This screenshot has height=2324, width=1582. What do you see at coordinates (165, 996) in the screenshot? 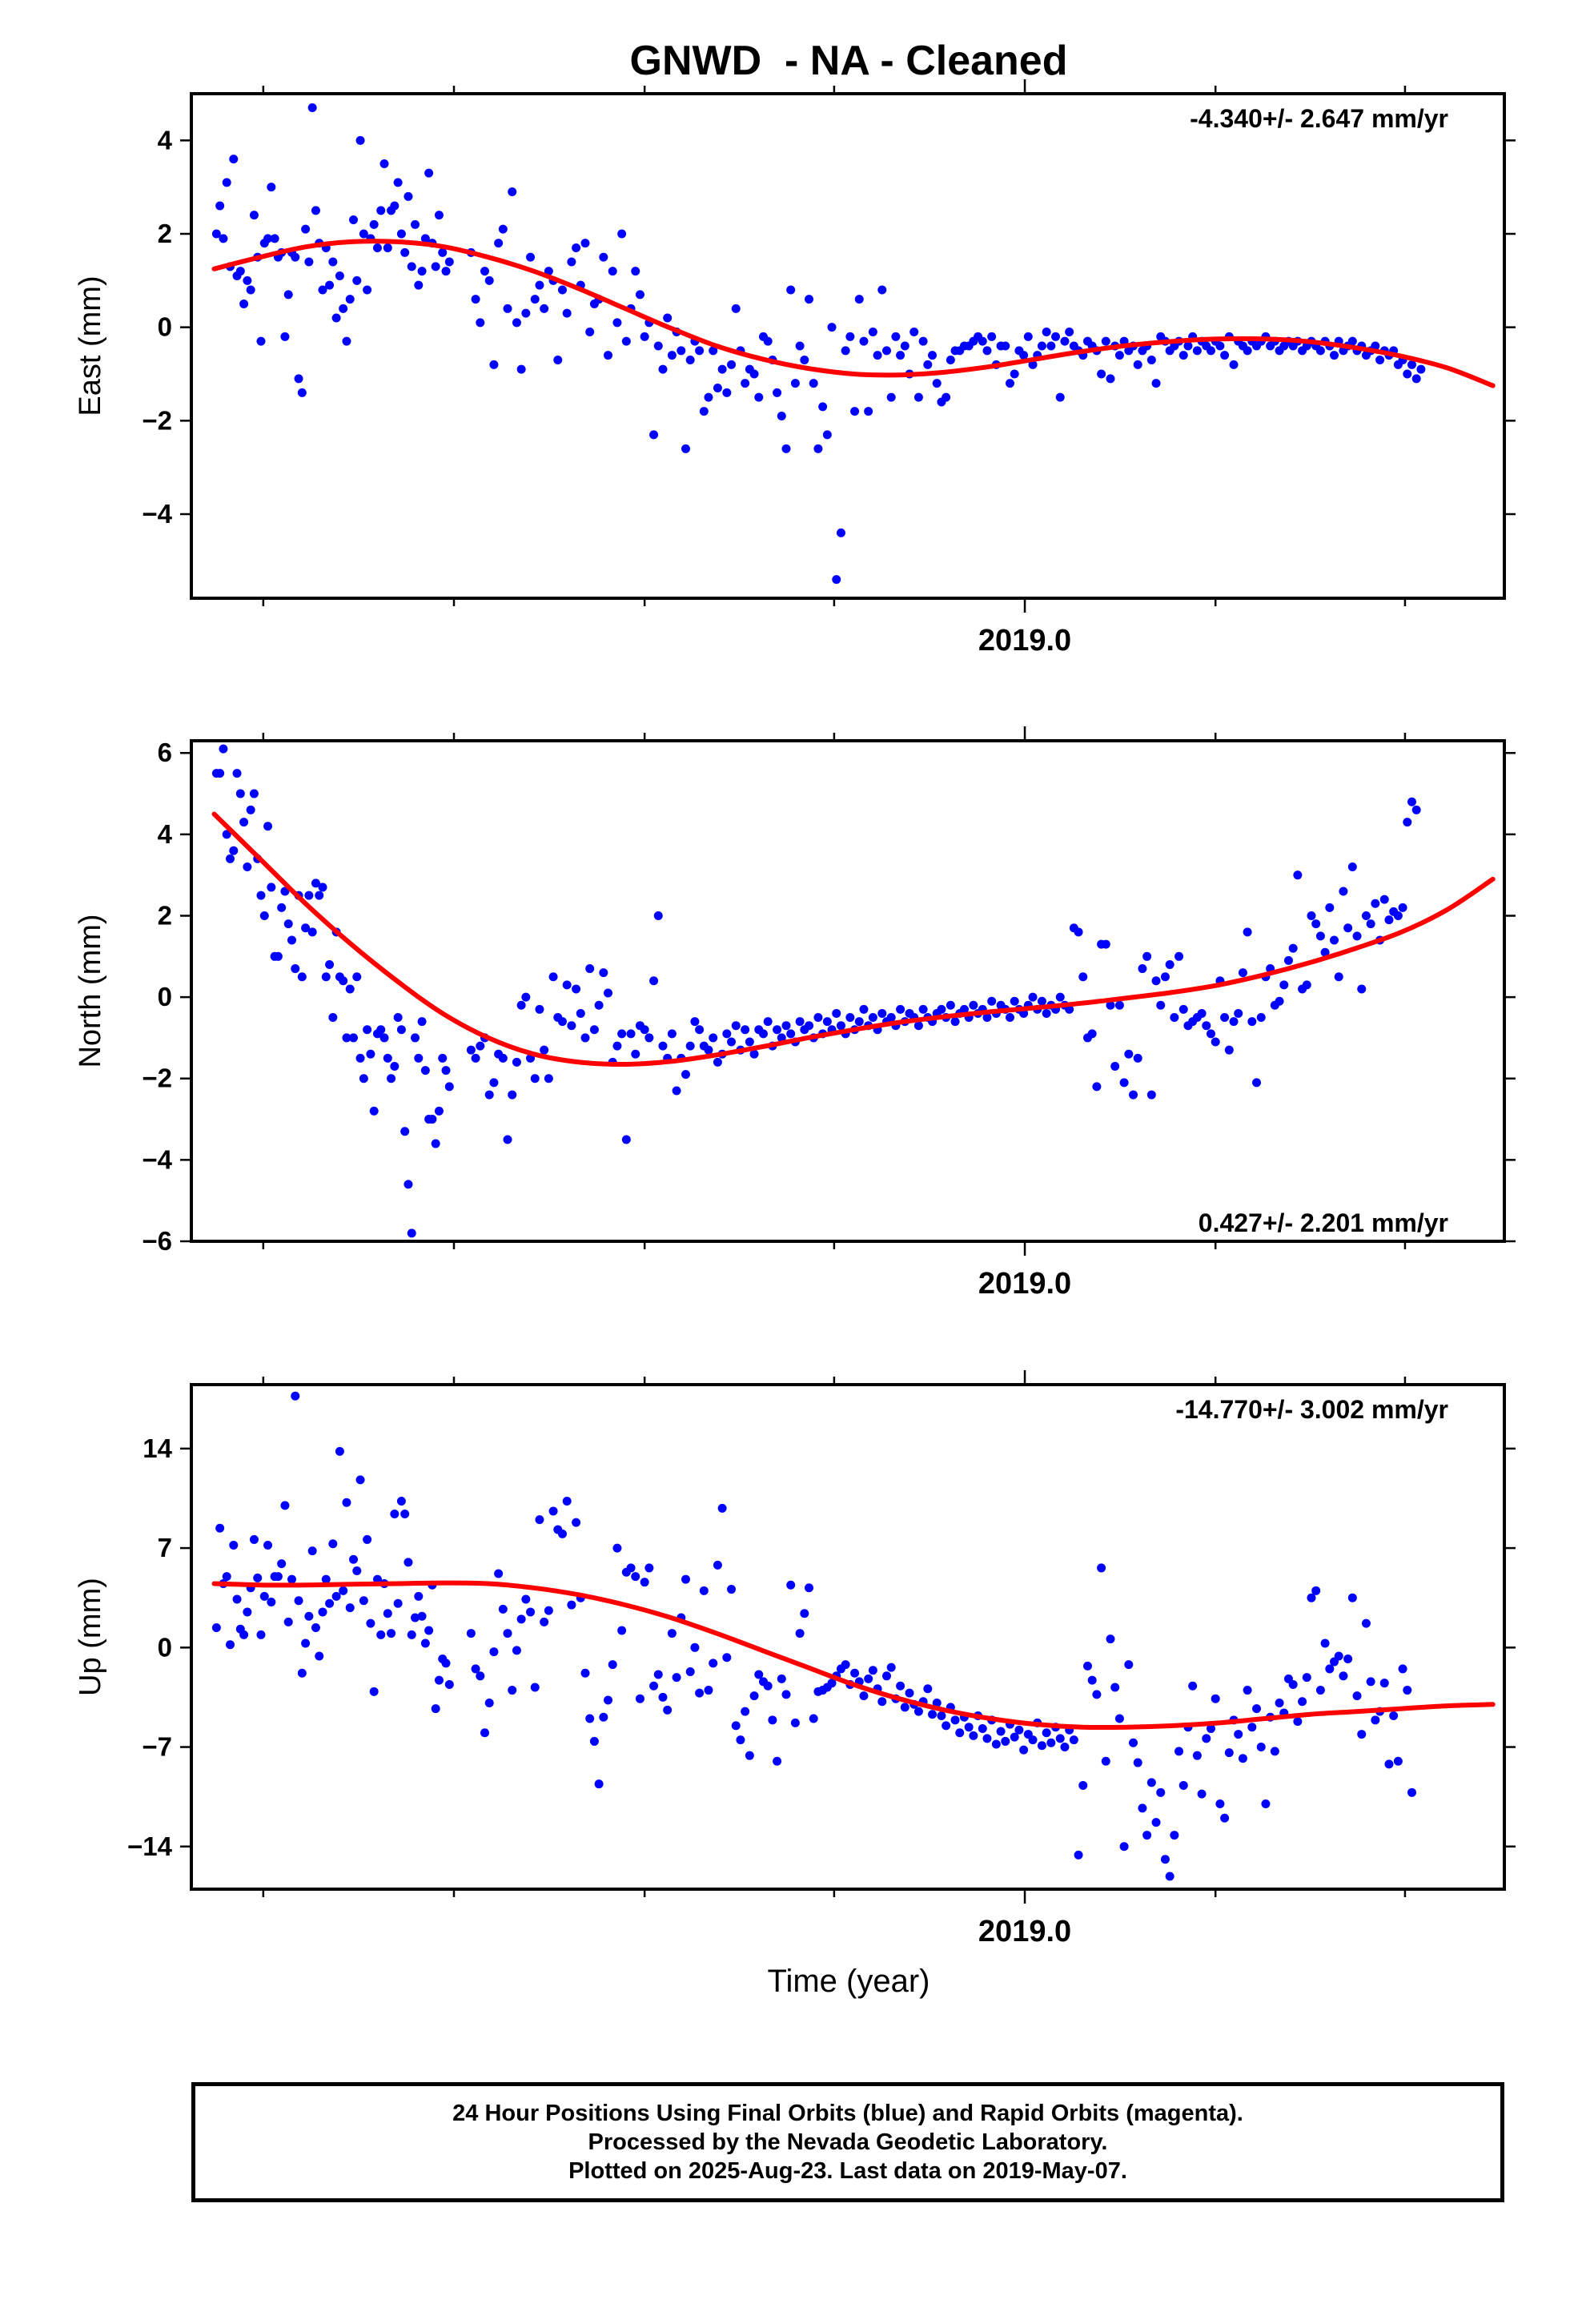
I see `north-y-tick-label: 0` at bounding box center [165, 996].